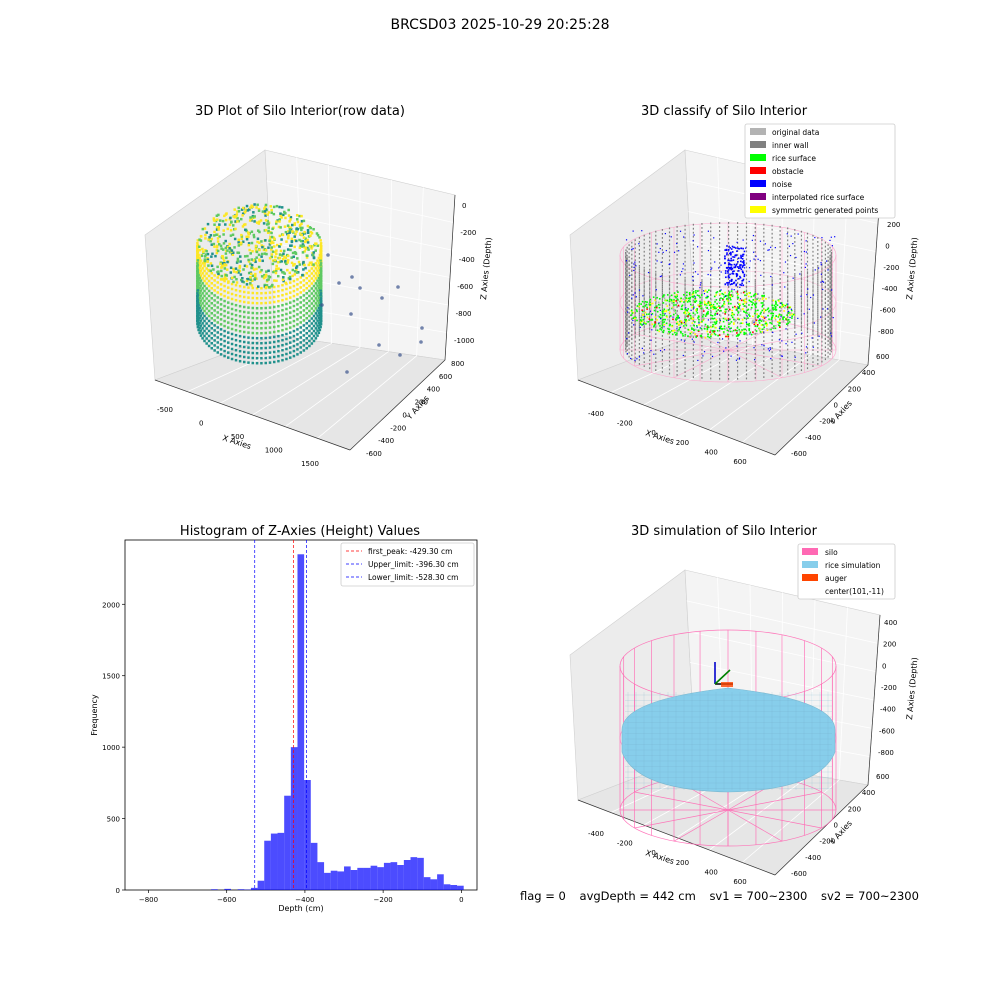 Image resolution: width=1000 pixels, height=1000 pixels. Describe the element at coordinates (760, 812) in the screenshot. I see `grid-line` at that location.